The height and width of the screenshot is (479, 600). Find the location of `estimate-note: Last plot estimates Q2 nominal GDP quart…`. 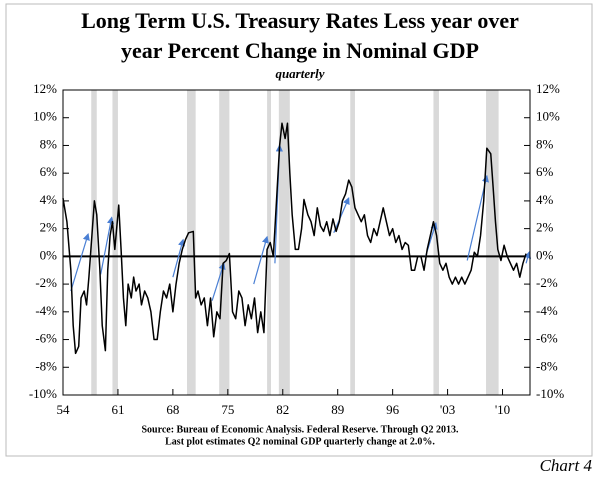

estimate-note: Last plot estimates Q2 nominal GDP quart… is located at coordinates (300, 441).